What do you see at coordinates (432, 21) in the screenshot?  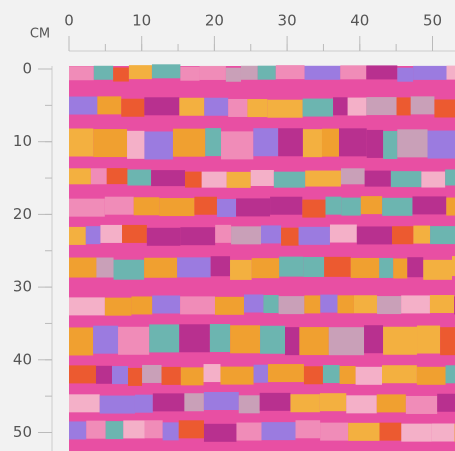 I see `top-tick-label: 50` at bounding box center [432, 21].